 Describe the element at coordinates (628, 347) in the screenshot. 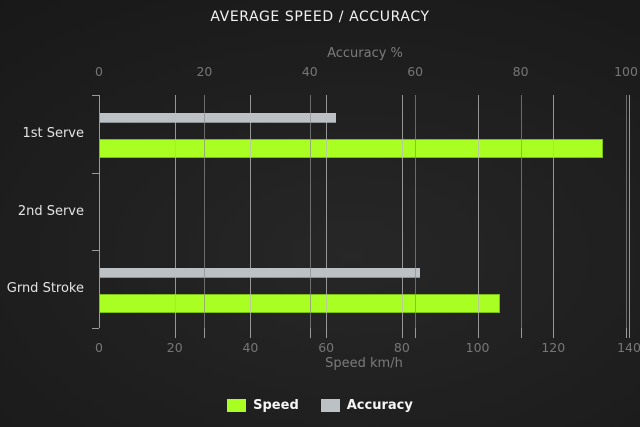

I see `tick-label: 140` at that location.